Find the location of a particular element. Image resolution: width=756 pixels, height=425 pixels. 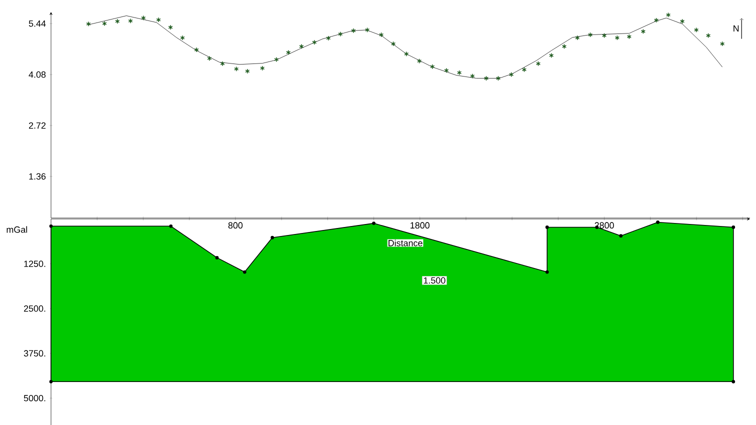

y-tick-label: 1250. is located at coordinates (35, 263).